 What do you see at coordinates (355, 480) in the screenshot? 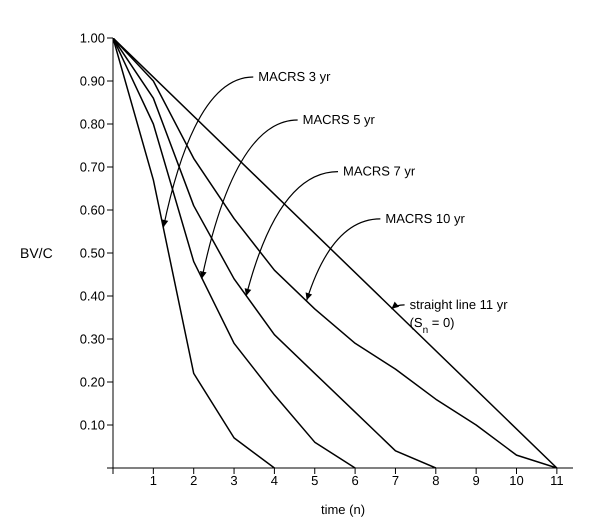
I see `x-tick-label: 6` at bounding box center [355, 480].